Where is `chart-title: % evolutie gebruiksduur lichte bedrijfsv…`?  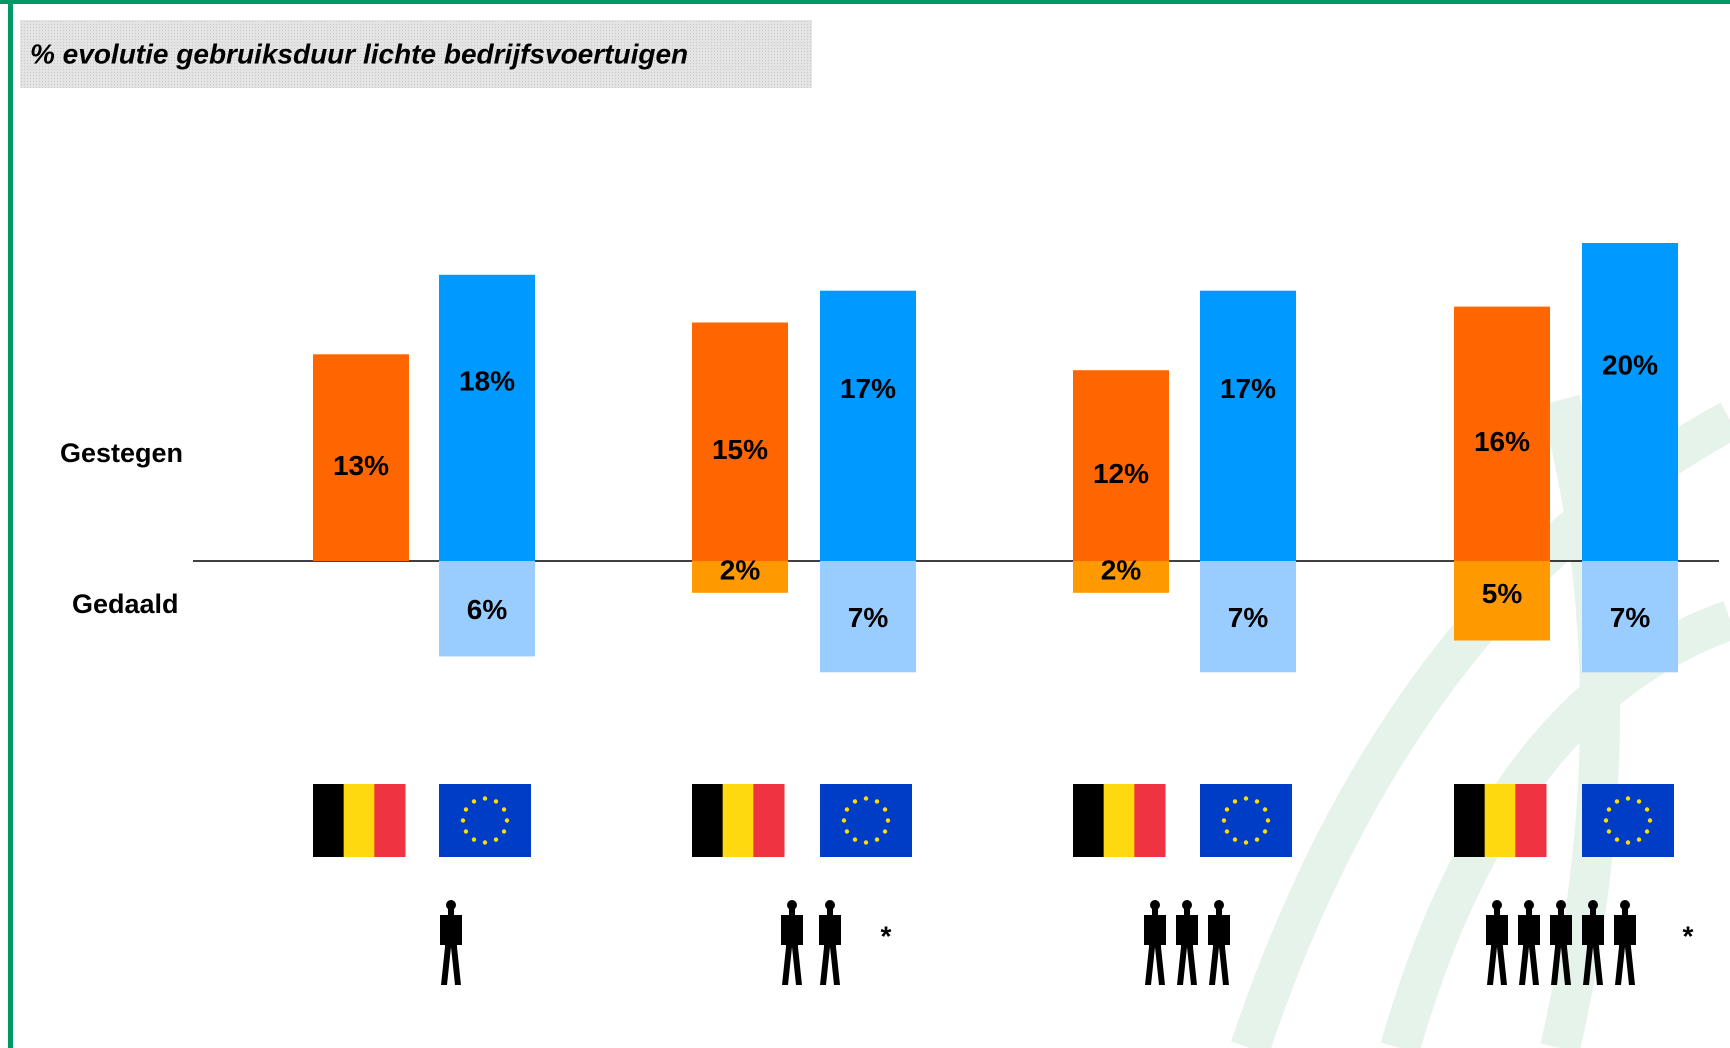
chart-title: % evolutie gebruiksduur lichte bedrijfsv… is located at coordinates (359, 53).